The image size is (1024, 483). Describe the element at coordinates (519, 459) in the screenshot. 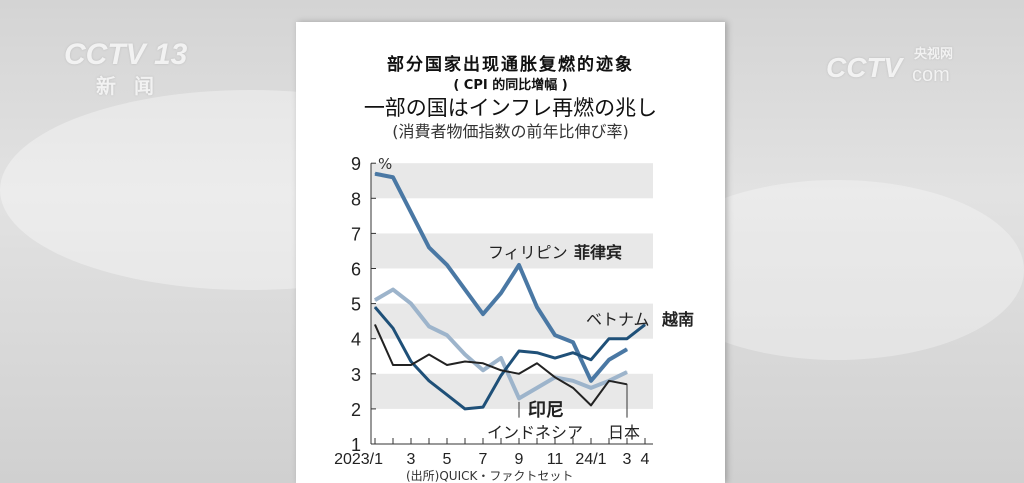

I see `x-tick-label: 9` at that location.